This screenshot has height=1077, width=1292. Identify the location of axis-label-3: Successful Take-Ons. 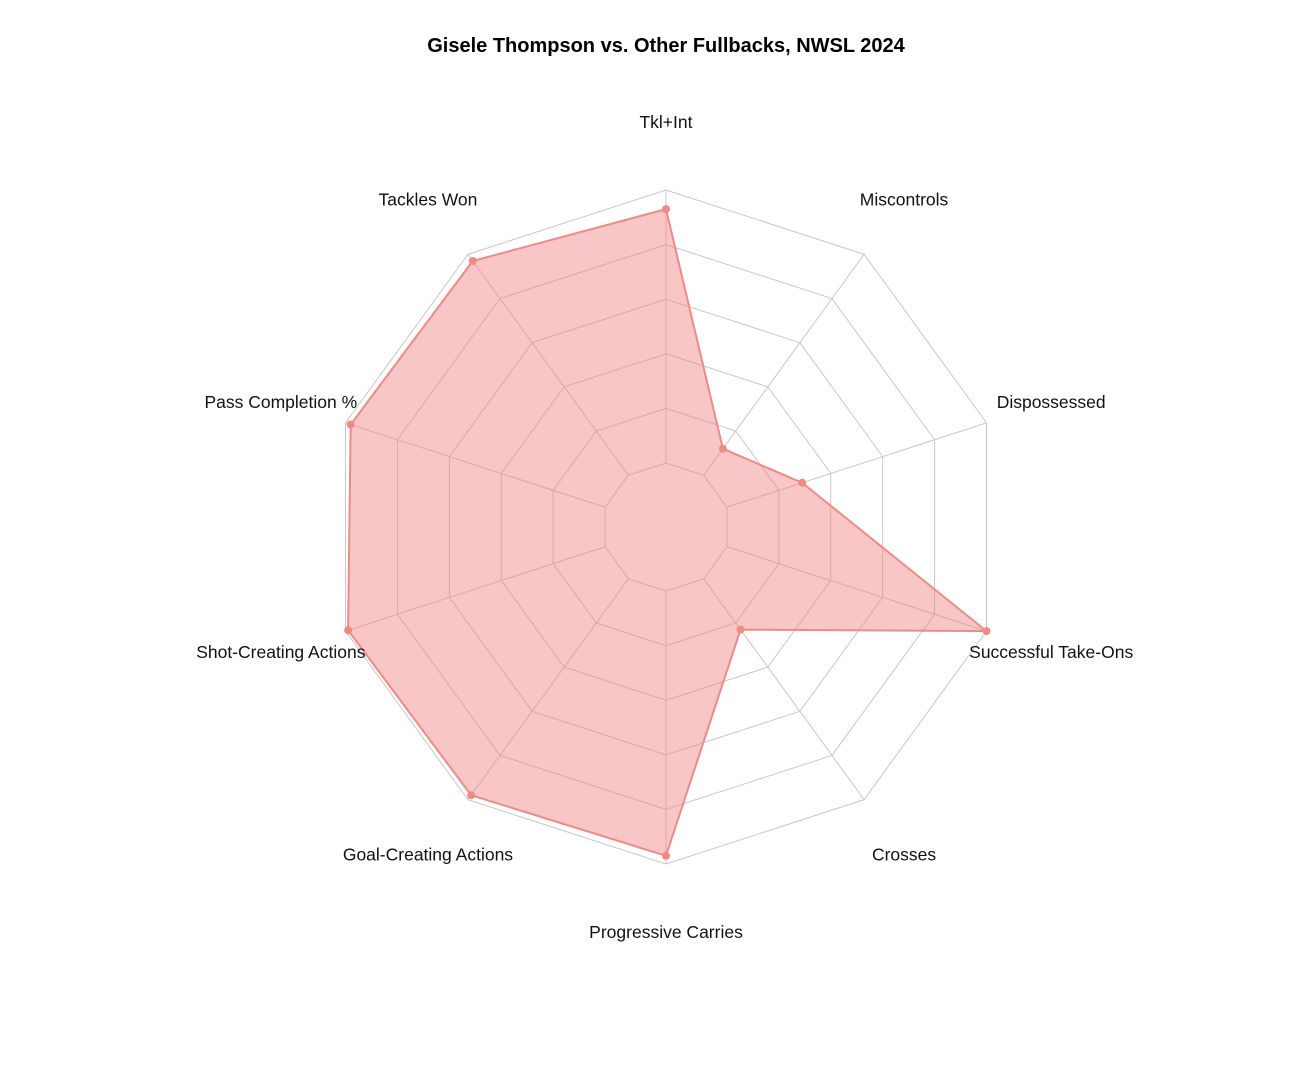
(1051, 652).